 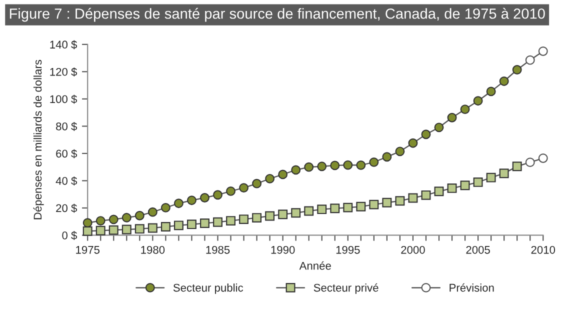 What do you see at coordinates (208, 289) in the screenshot?
I see `legend-label: Secteur public` at bounding box center [208, 289].